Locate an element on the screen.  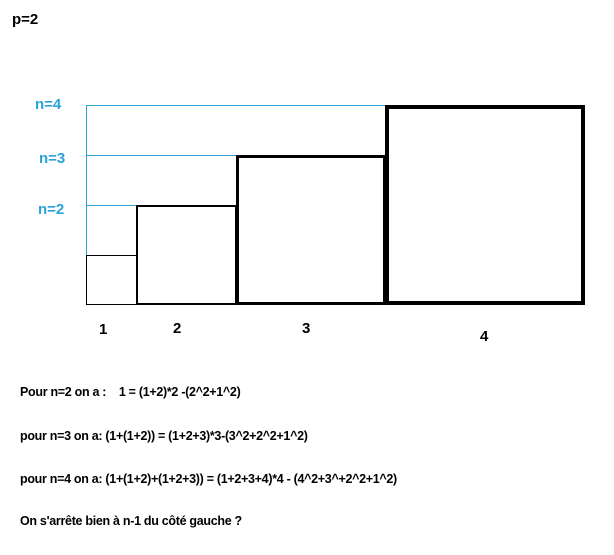
label-n4: n=4 is located at coordinates (48, 104).